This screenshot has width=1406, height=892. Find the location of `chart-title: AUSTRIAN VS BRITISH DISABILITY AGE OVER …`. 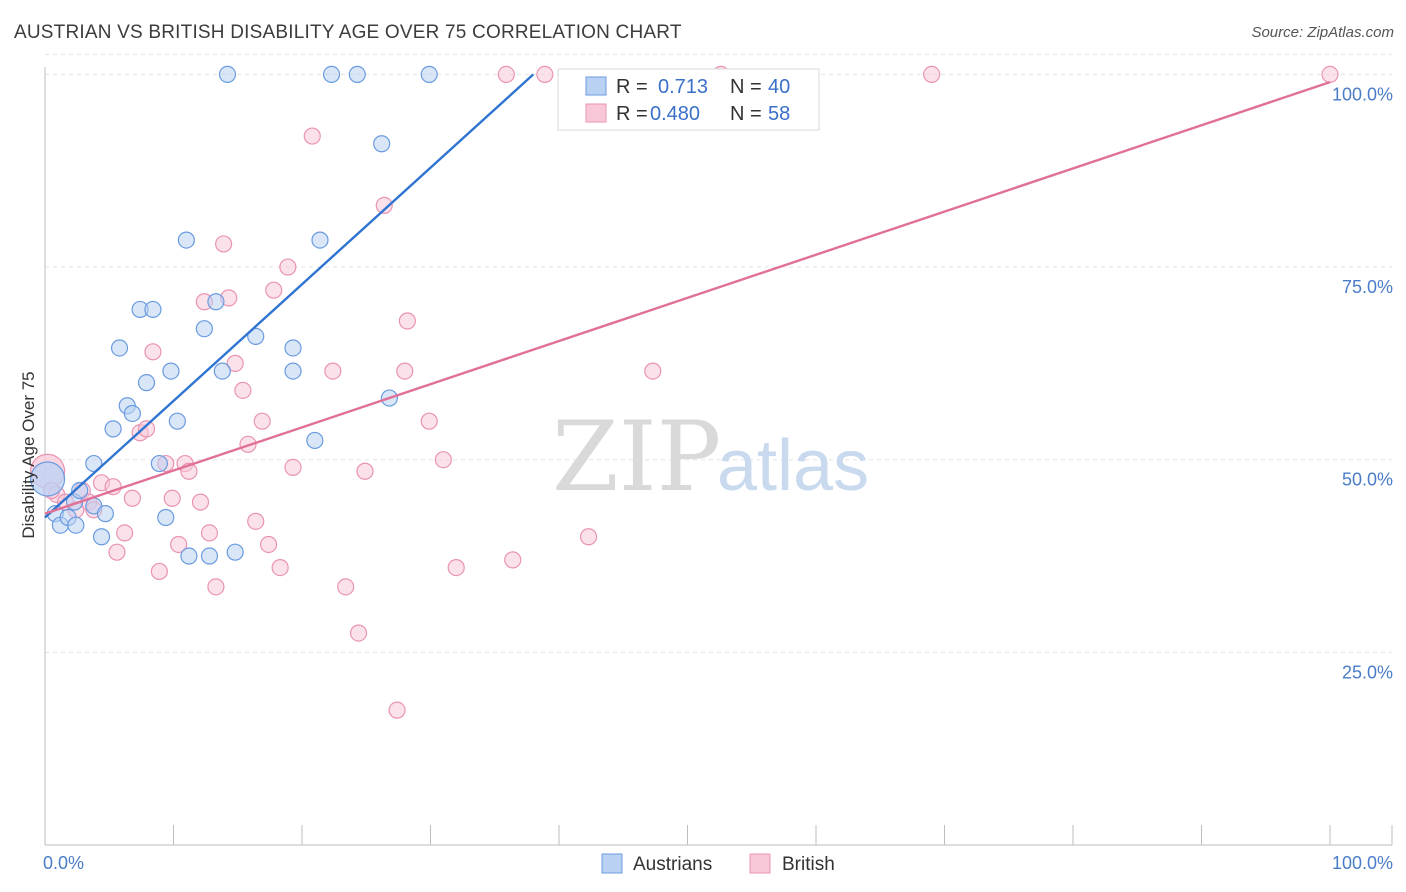

chart-title: AUSTRIAN VS BRITISH DISABILITY AGE OVER … is located at coordinates (348, 32).